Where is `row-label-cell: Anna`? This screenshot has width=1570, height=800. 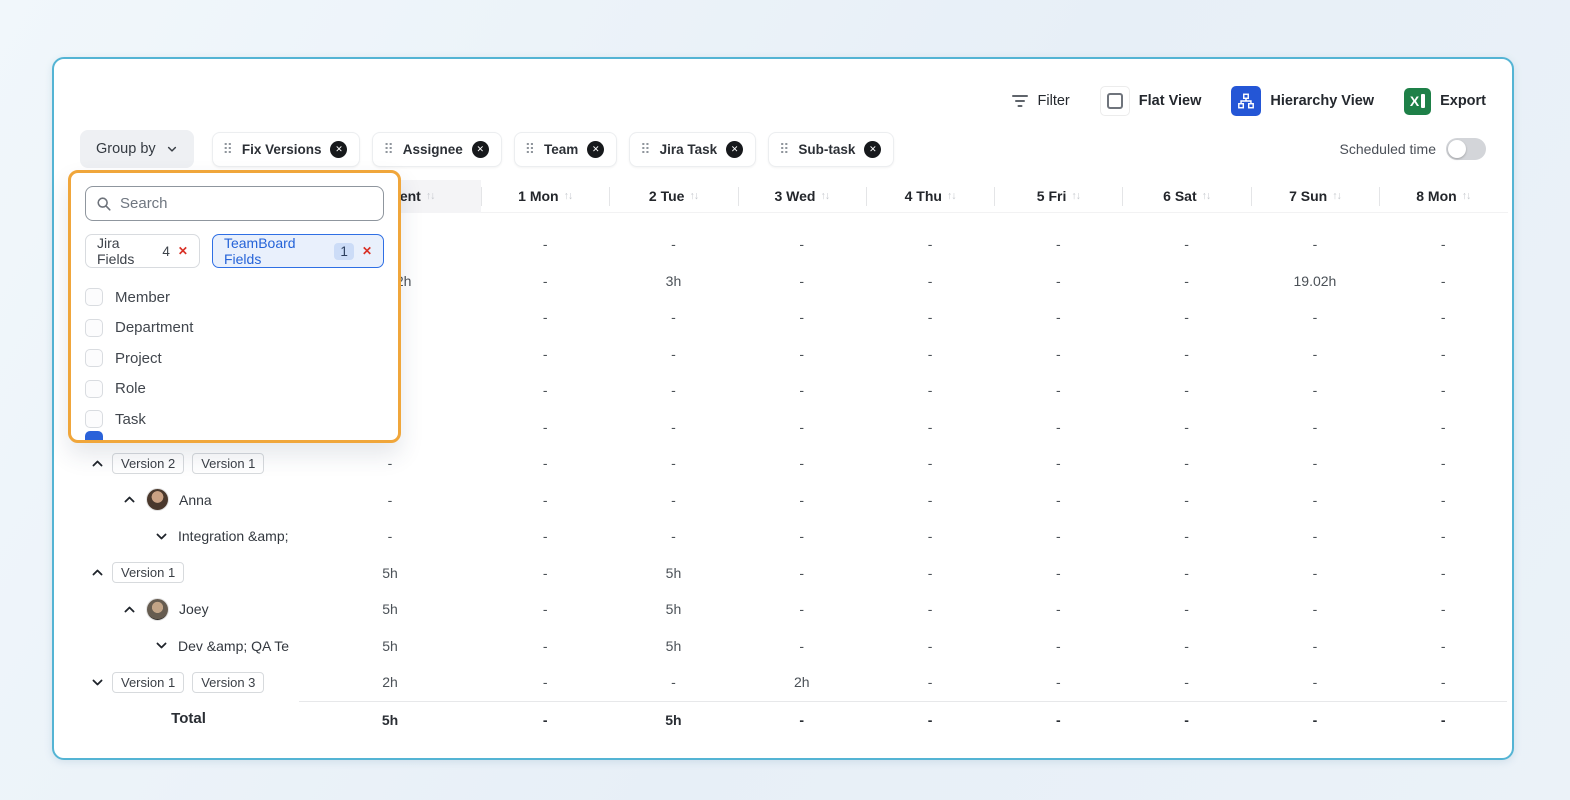 row-label-cell: Anna is located at coordinates (188, 500).